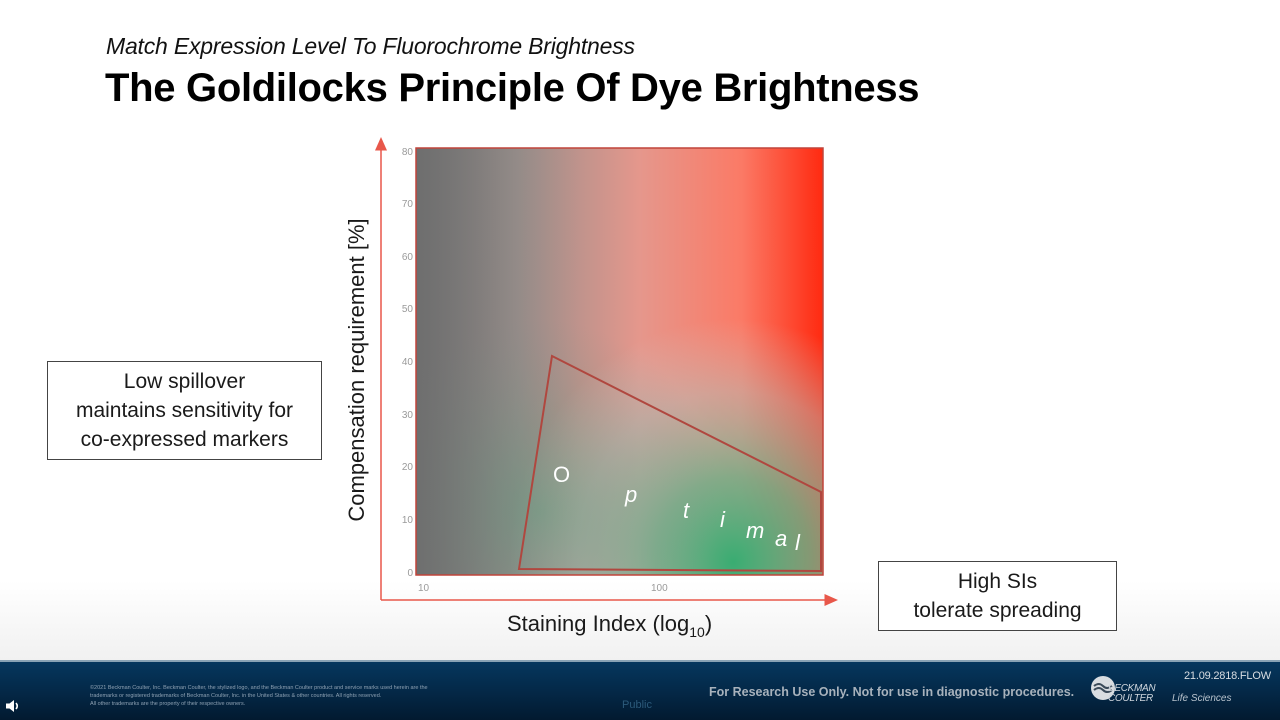 The width and height of the screenshot is (1280, 720). What do you see at coordinates (184, 439) in the screenshot?
I see `callout-line: co-expressed markers` at bounding box center [184, 439].